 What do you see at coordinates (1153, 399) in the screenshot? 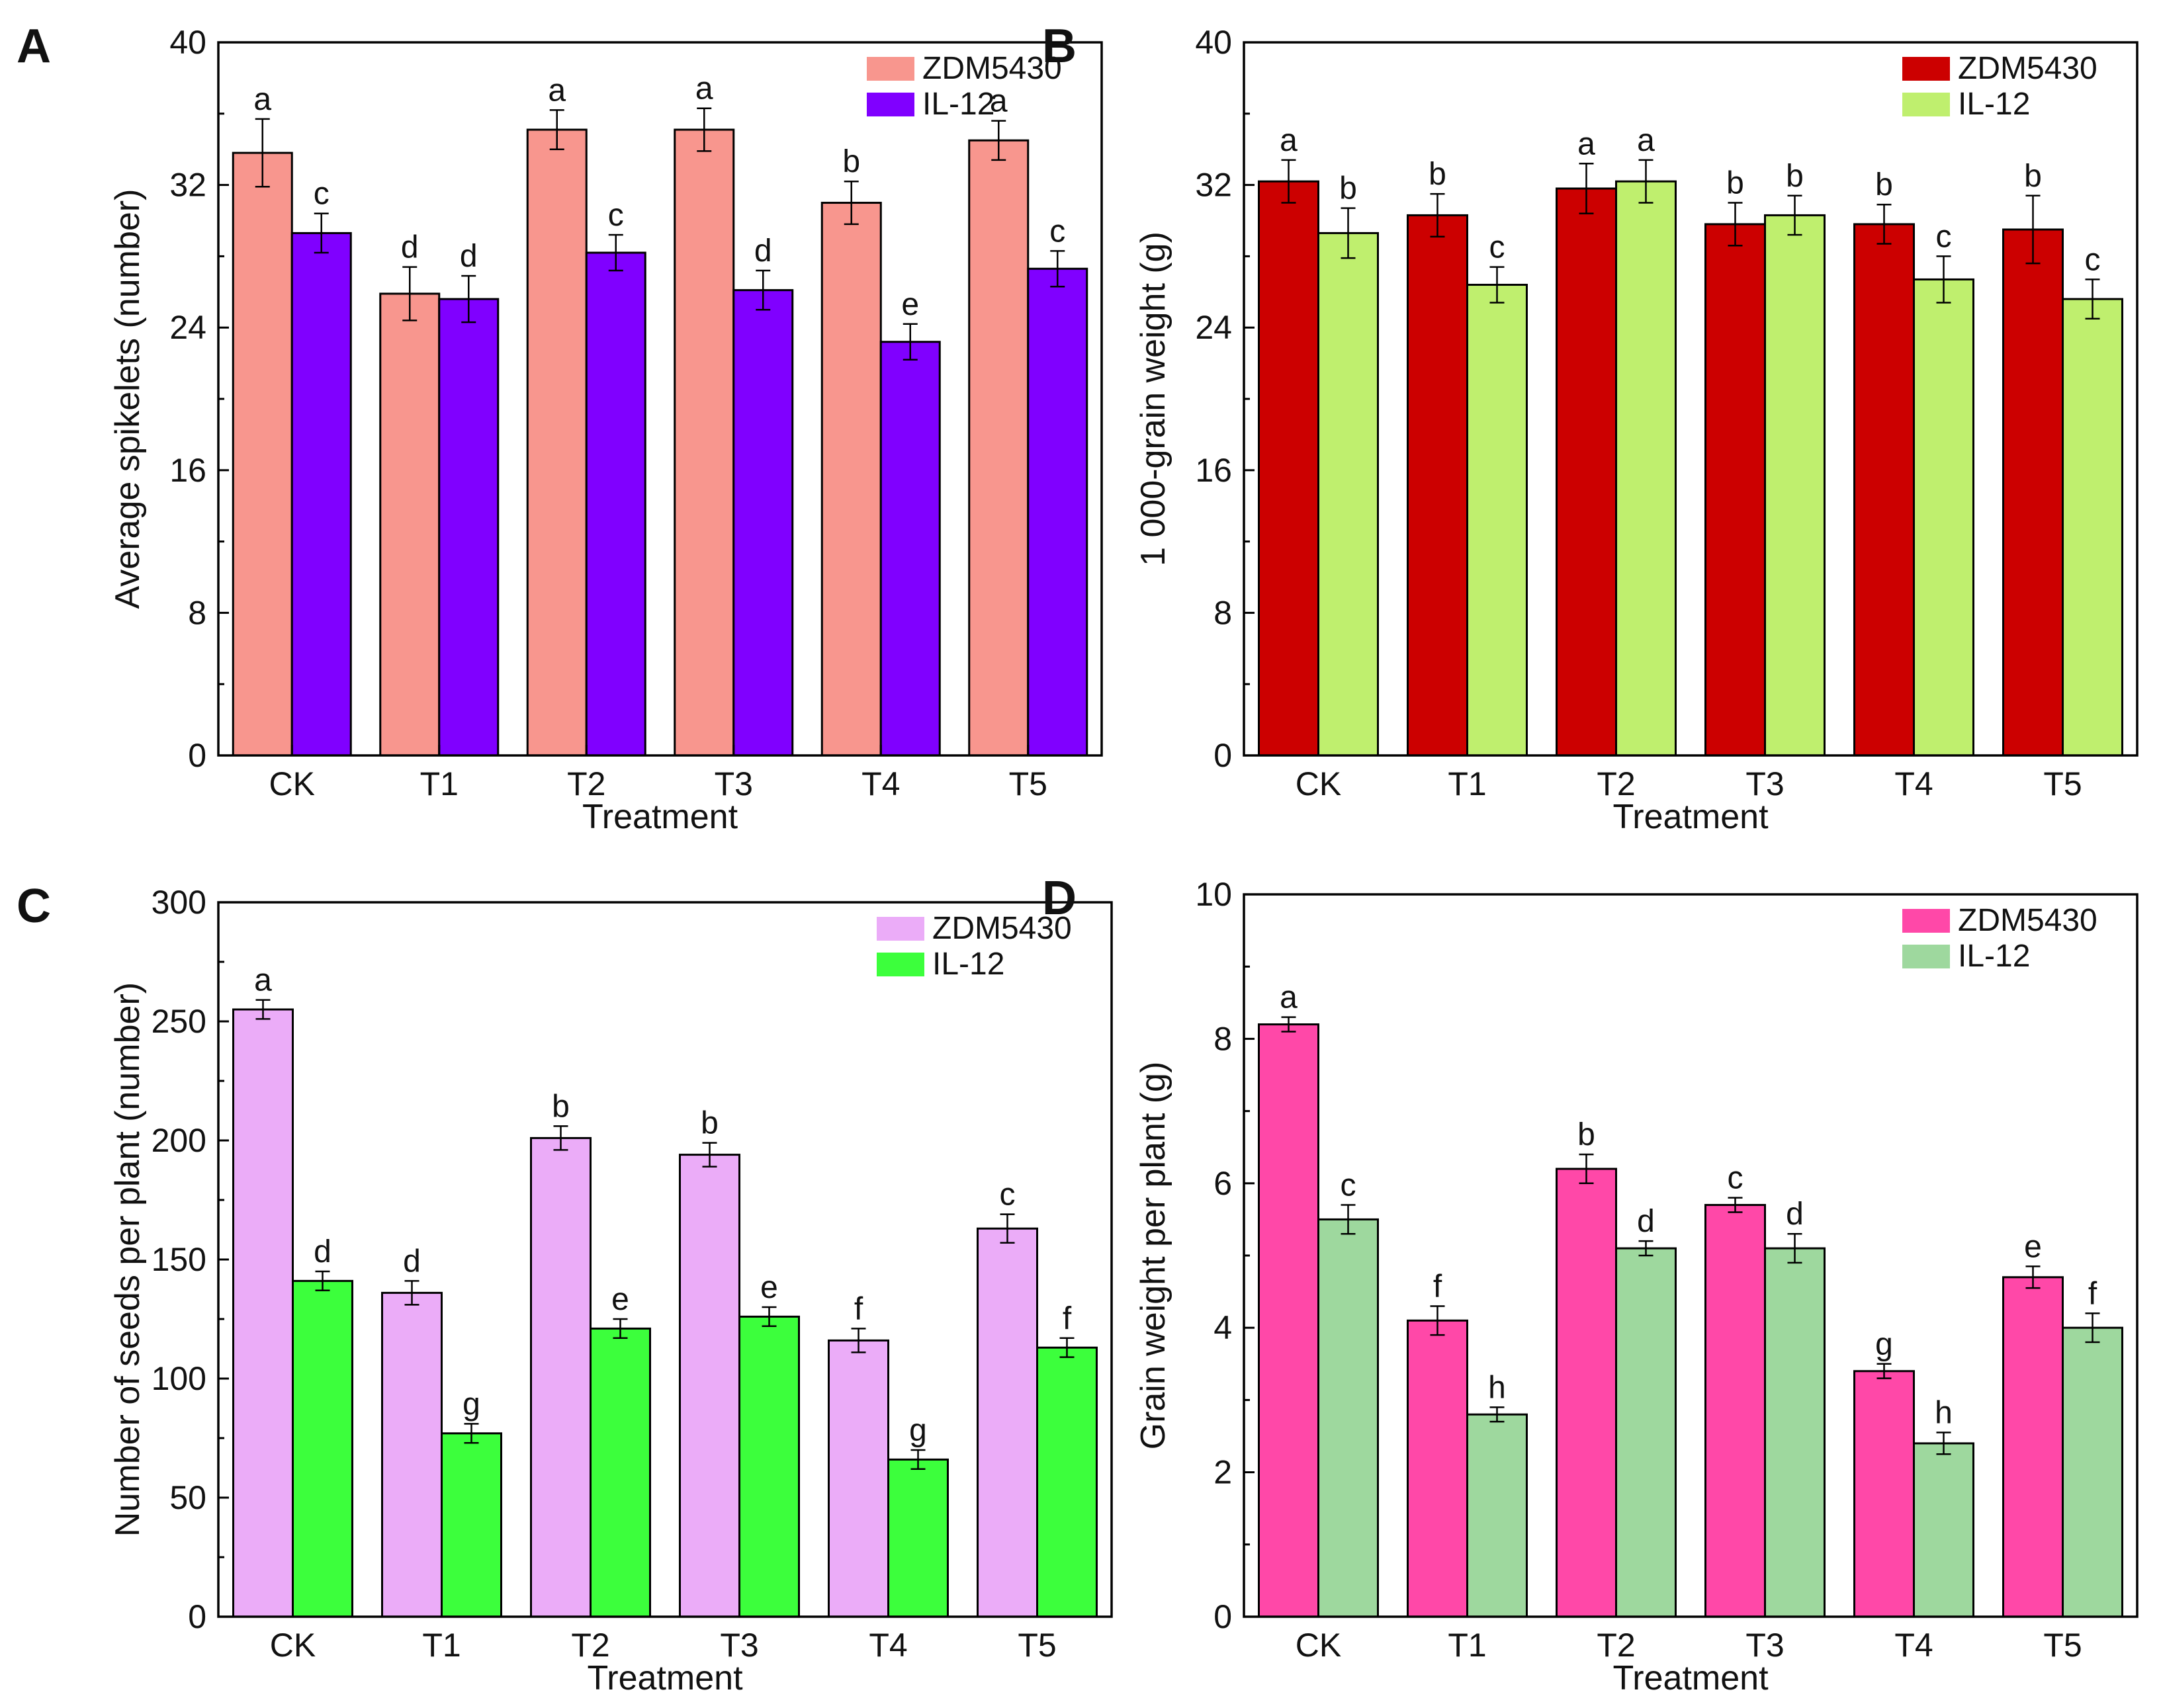
I see `y-axis-title: 1 000-grain weight (g)` at bounding box center [1153, 399].